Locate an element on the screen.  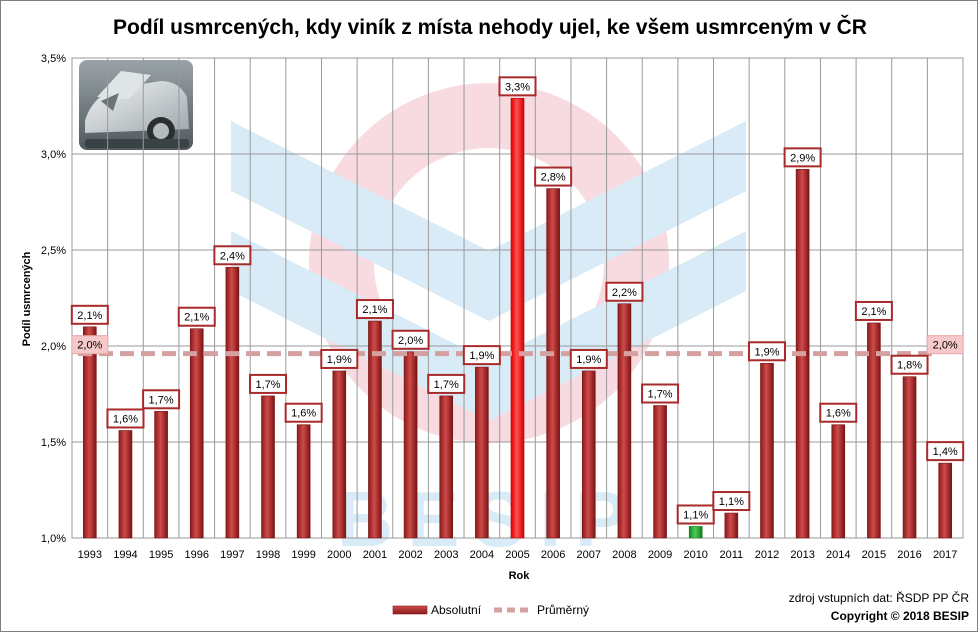
data-label: 2,0% is located at coordinates (410, 339).